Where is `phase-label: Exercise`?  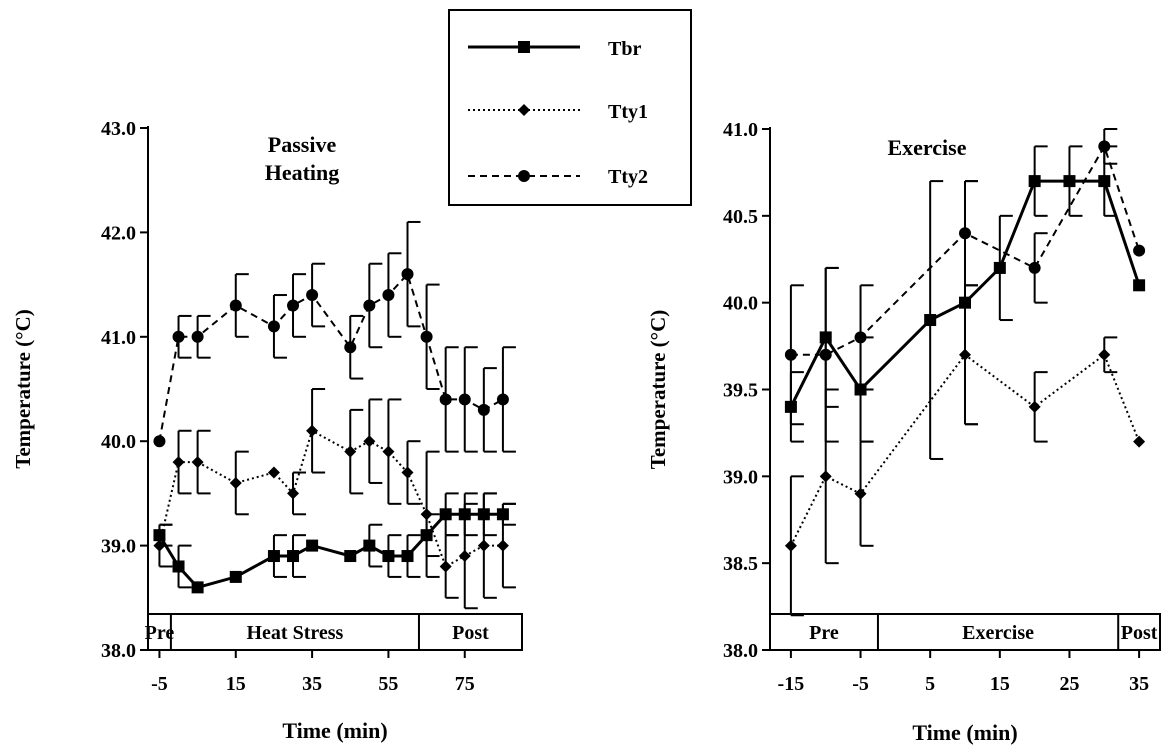
phase-label: Exercise is located at coordinates (998, 633).